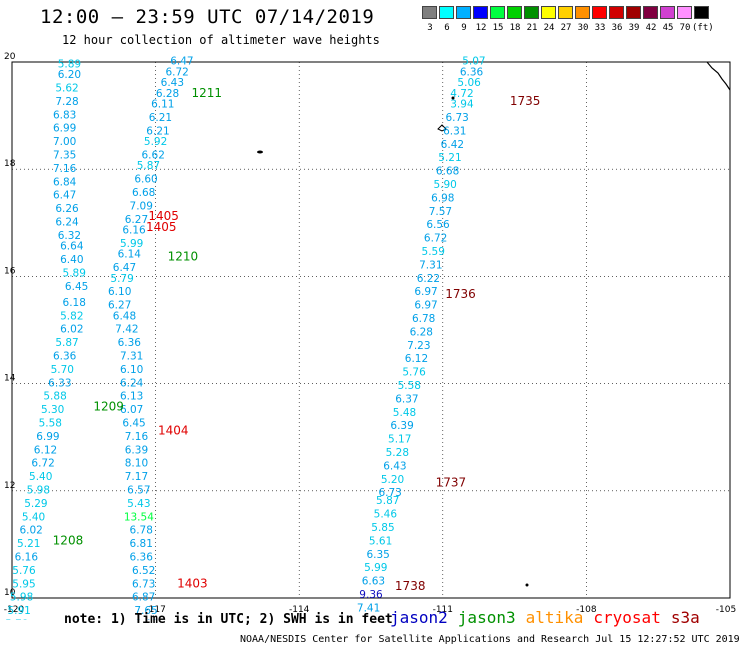 The image size is (740, 650). What do you see at coordinates (410, 586) in the screenshot?
I see `pass-time-label: 1738` at bounding box center [410, 586].